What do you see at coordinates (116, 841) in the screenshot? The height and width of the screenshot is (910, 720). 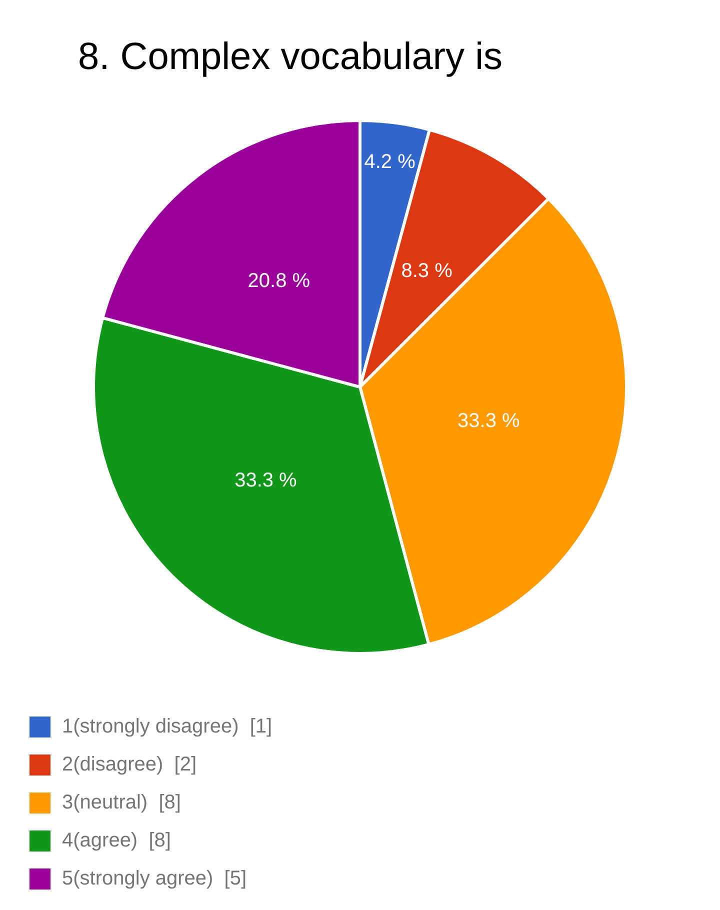 I see `legend-label: 4(agree) [8]` at bounding box center [116, 841].